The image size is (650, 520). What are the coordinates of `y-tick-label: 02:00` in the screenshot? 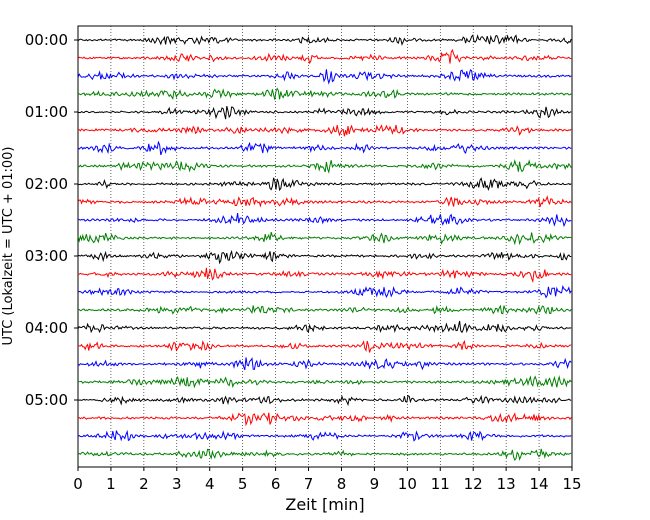 It's located at (46, 184).